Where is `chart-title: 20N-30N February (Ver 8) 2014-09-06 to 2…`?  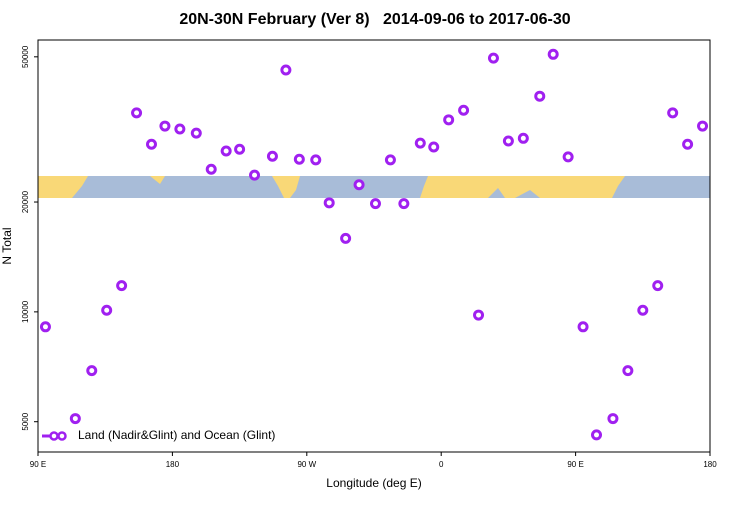
chart-title: 20N-30N February (Ver 8) 2014-09-06 to 2… is located at coordinates (374, 19).